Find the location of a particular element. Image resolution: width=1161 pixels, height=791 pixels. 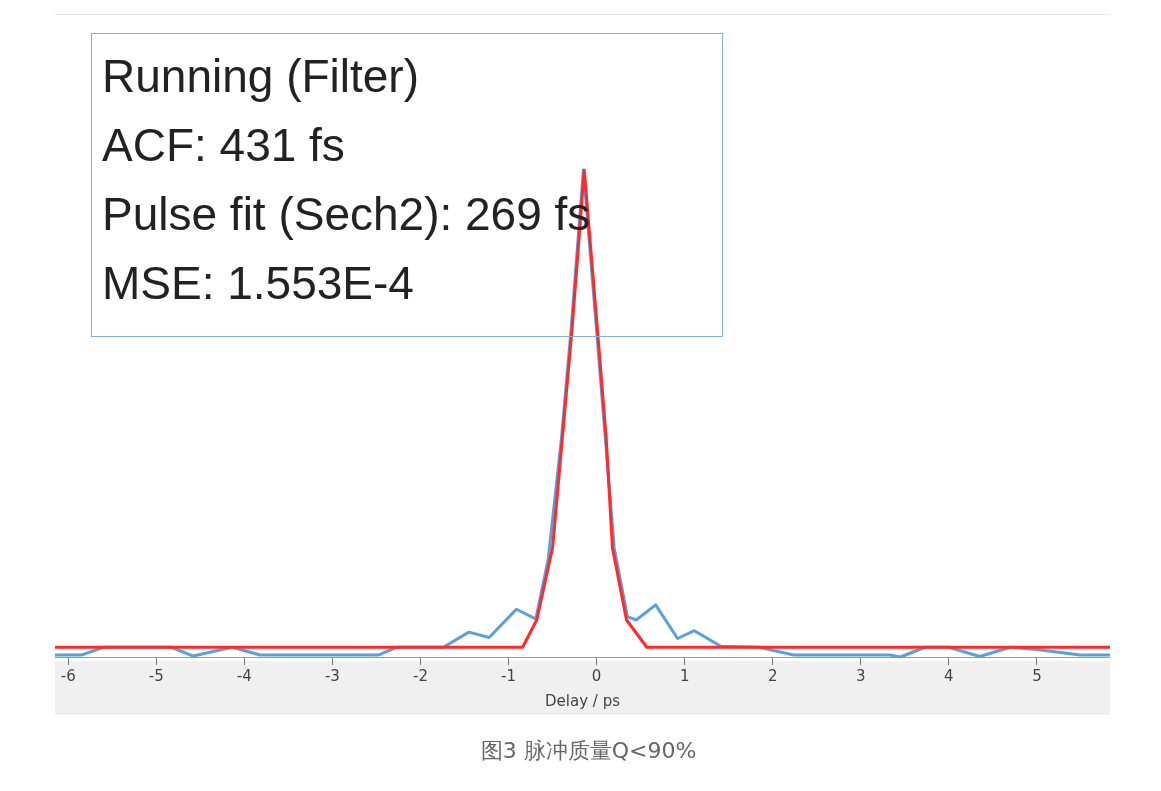

text: Running (Filter) is located at coordinates (261, 76).